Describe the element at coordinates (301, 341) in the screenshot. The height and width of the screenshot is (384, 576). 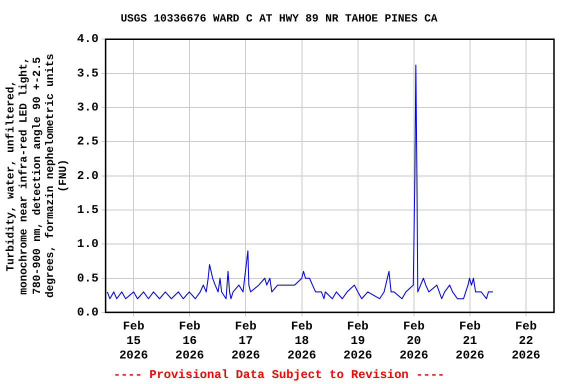
I see `x-tick-label: Feb 18 2026` at that location.